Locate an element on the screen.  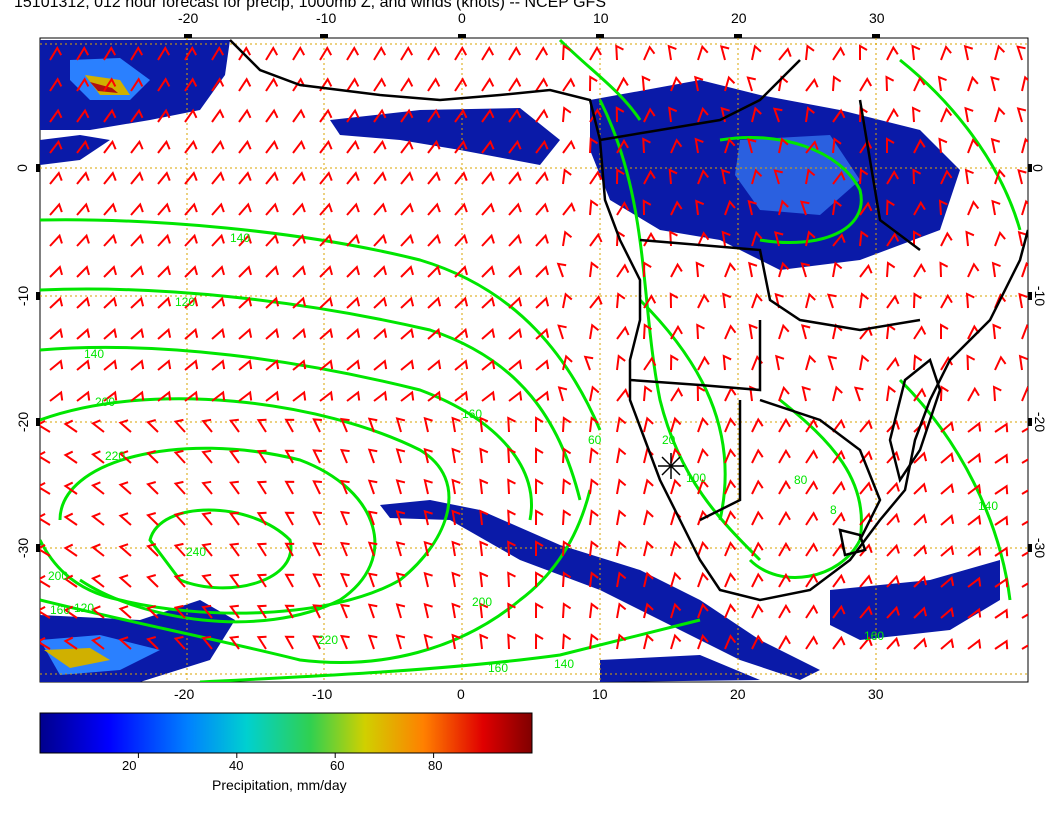
lon-tick-bottom: -20 is located at coordinates (184, 694).